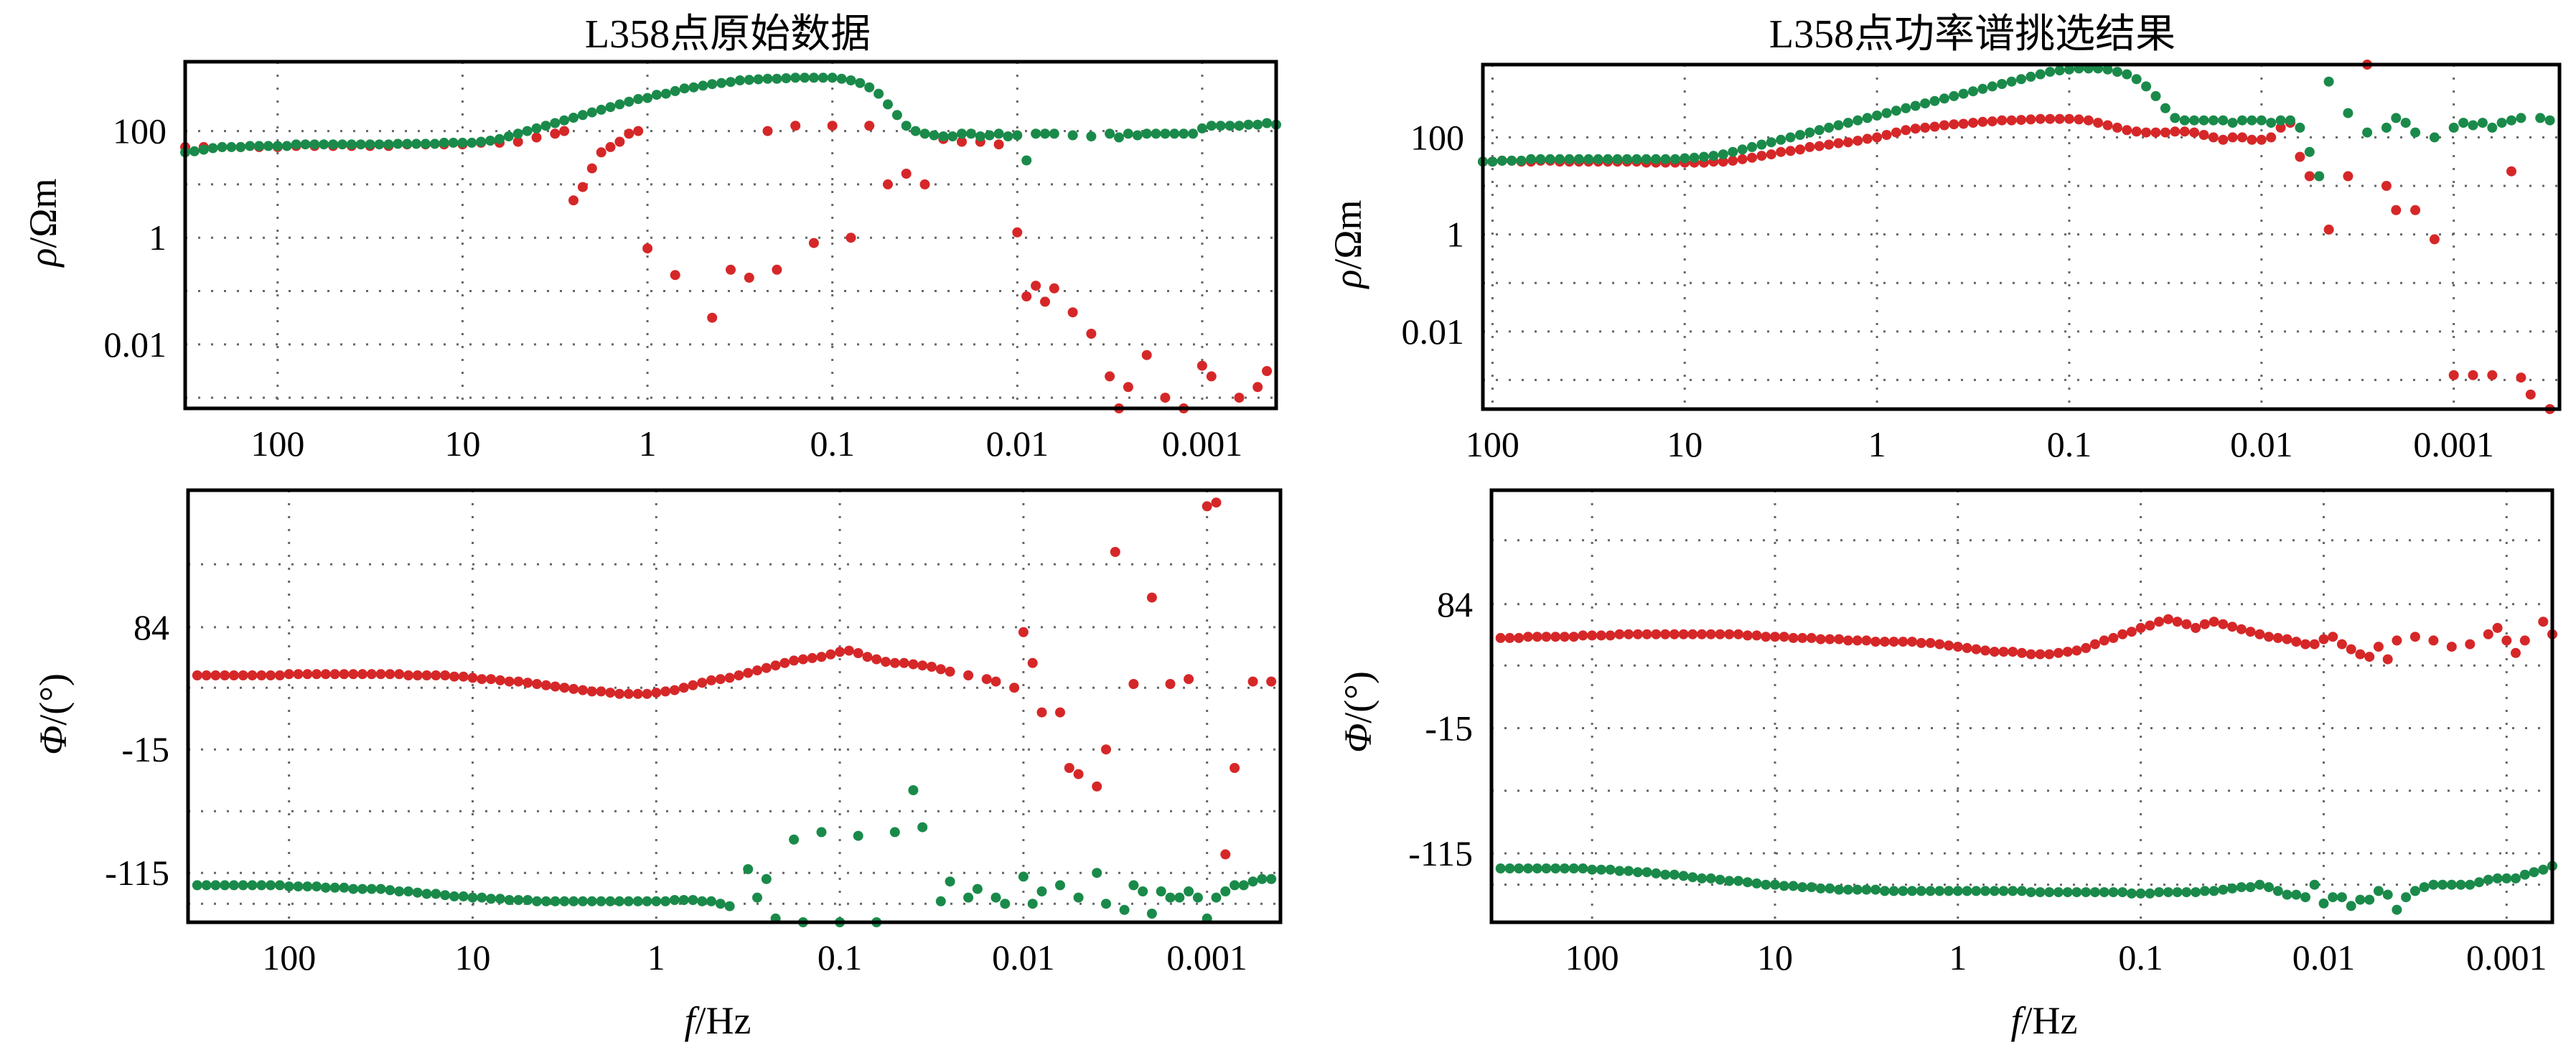 This screenshot has height=1045, width=2576. What do you see at coordinates (1203, 443) in the screenshot?
I see `x-tick-label: 0.001` at bounding box center [1203, 443].